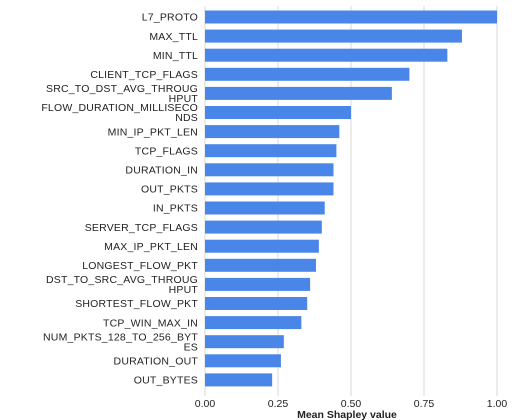  Describe the element at coordinates (278, 404) in the screenshot. I see `x-tick-label: 0.25` at that location.